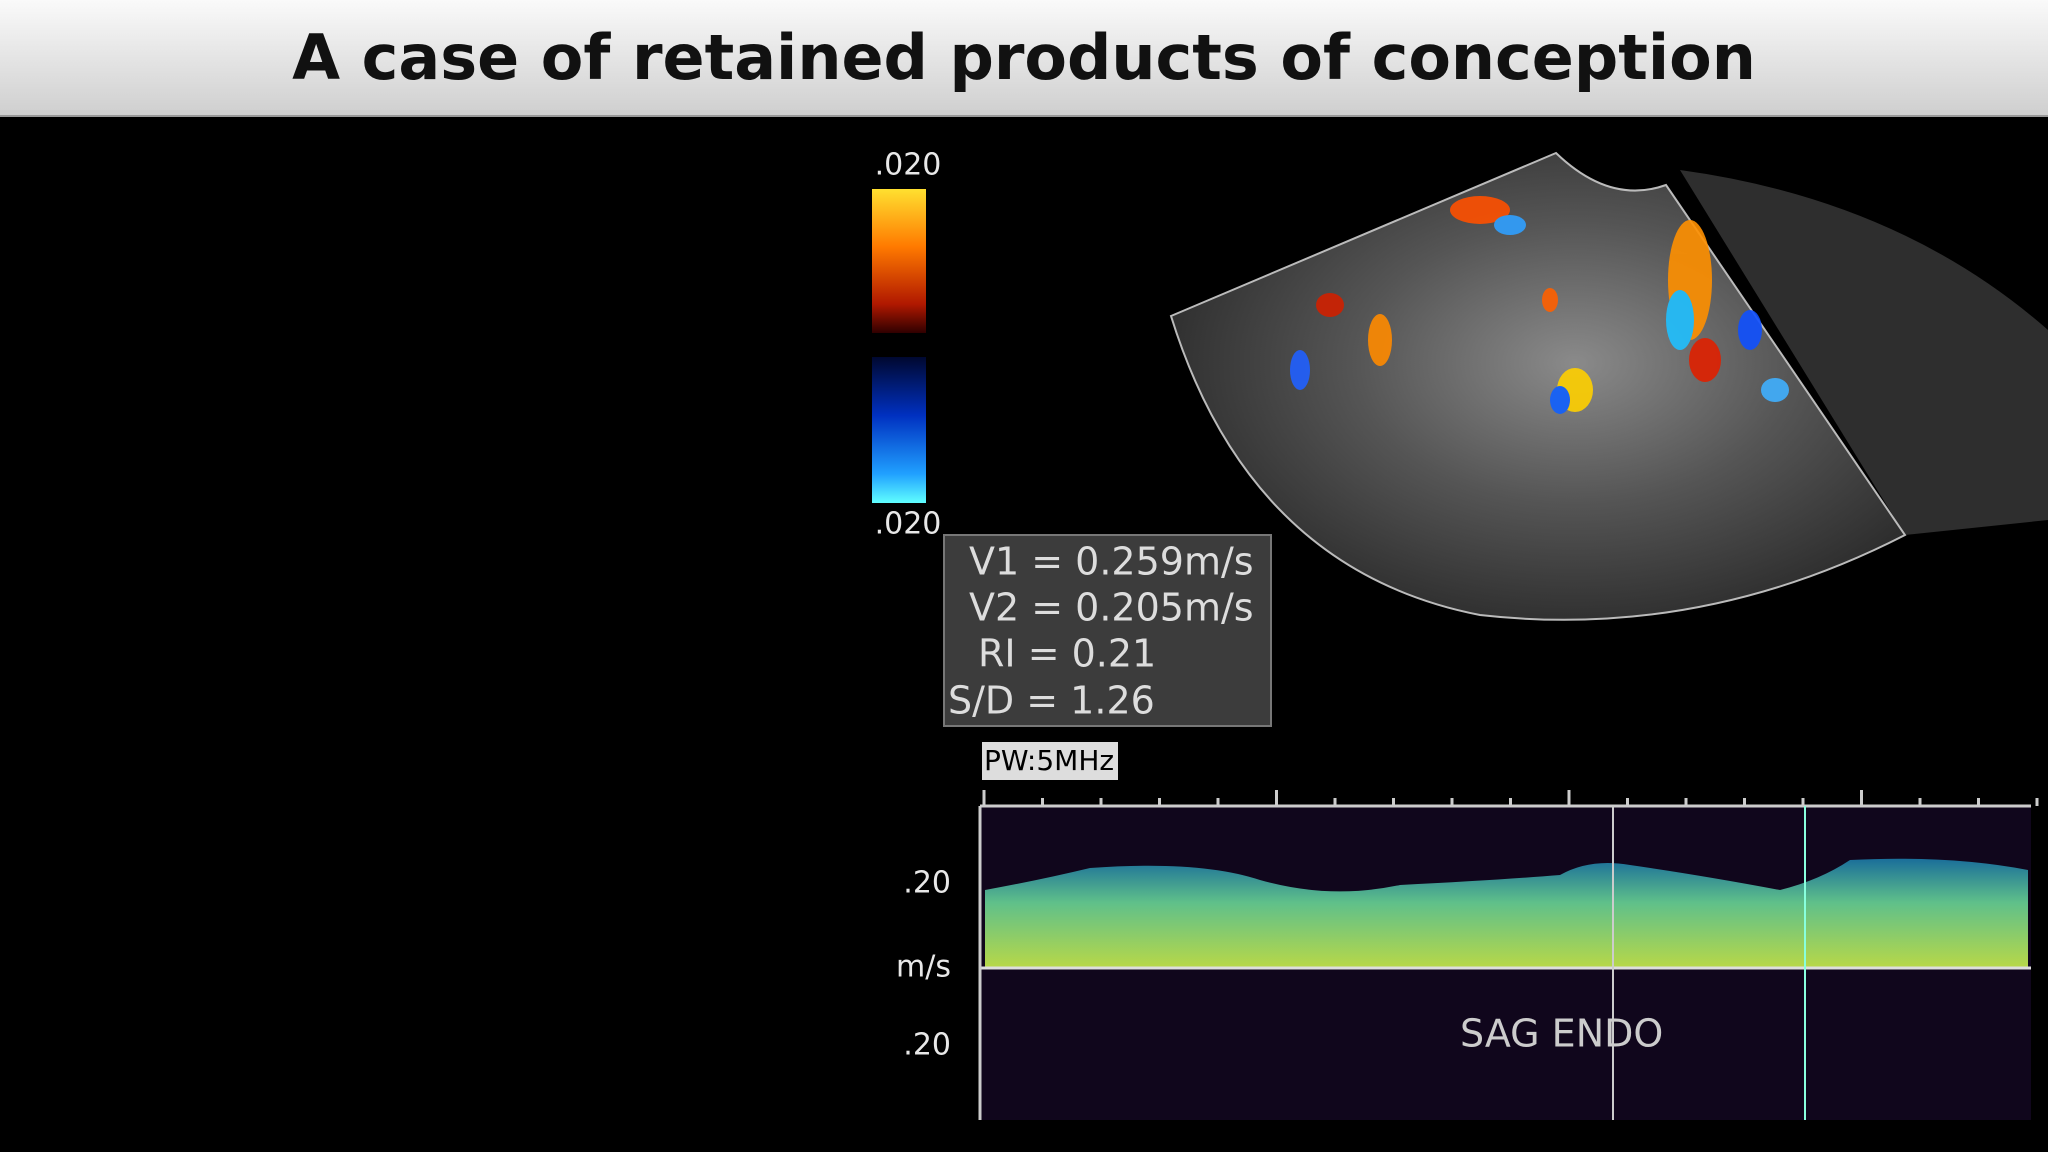 The height and width of the screenshot is (1152, 2048). I want to click on mode-box, so click(1050, 761).